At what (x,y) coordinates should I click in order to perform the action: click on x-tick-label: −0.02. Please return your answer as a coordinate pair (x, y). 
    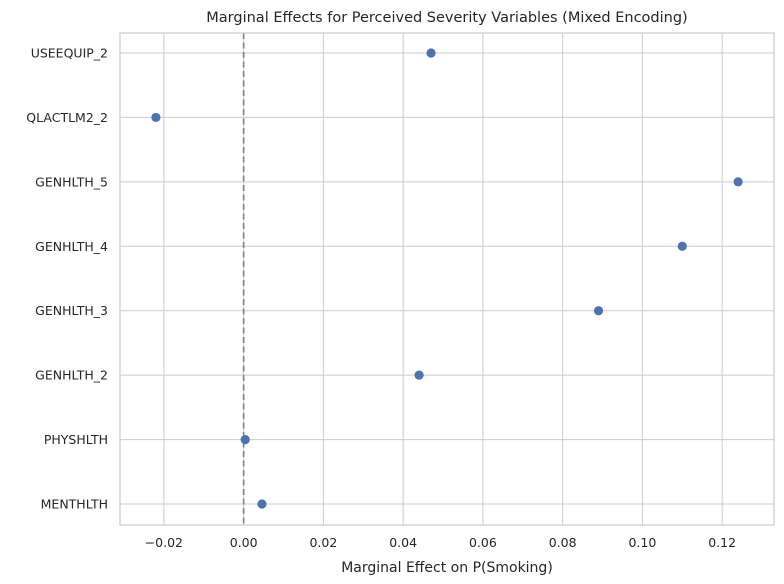
    Looking at the image, I should click on (164, 542).